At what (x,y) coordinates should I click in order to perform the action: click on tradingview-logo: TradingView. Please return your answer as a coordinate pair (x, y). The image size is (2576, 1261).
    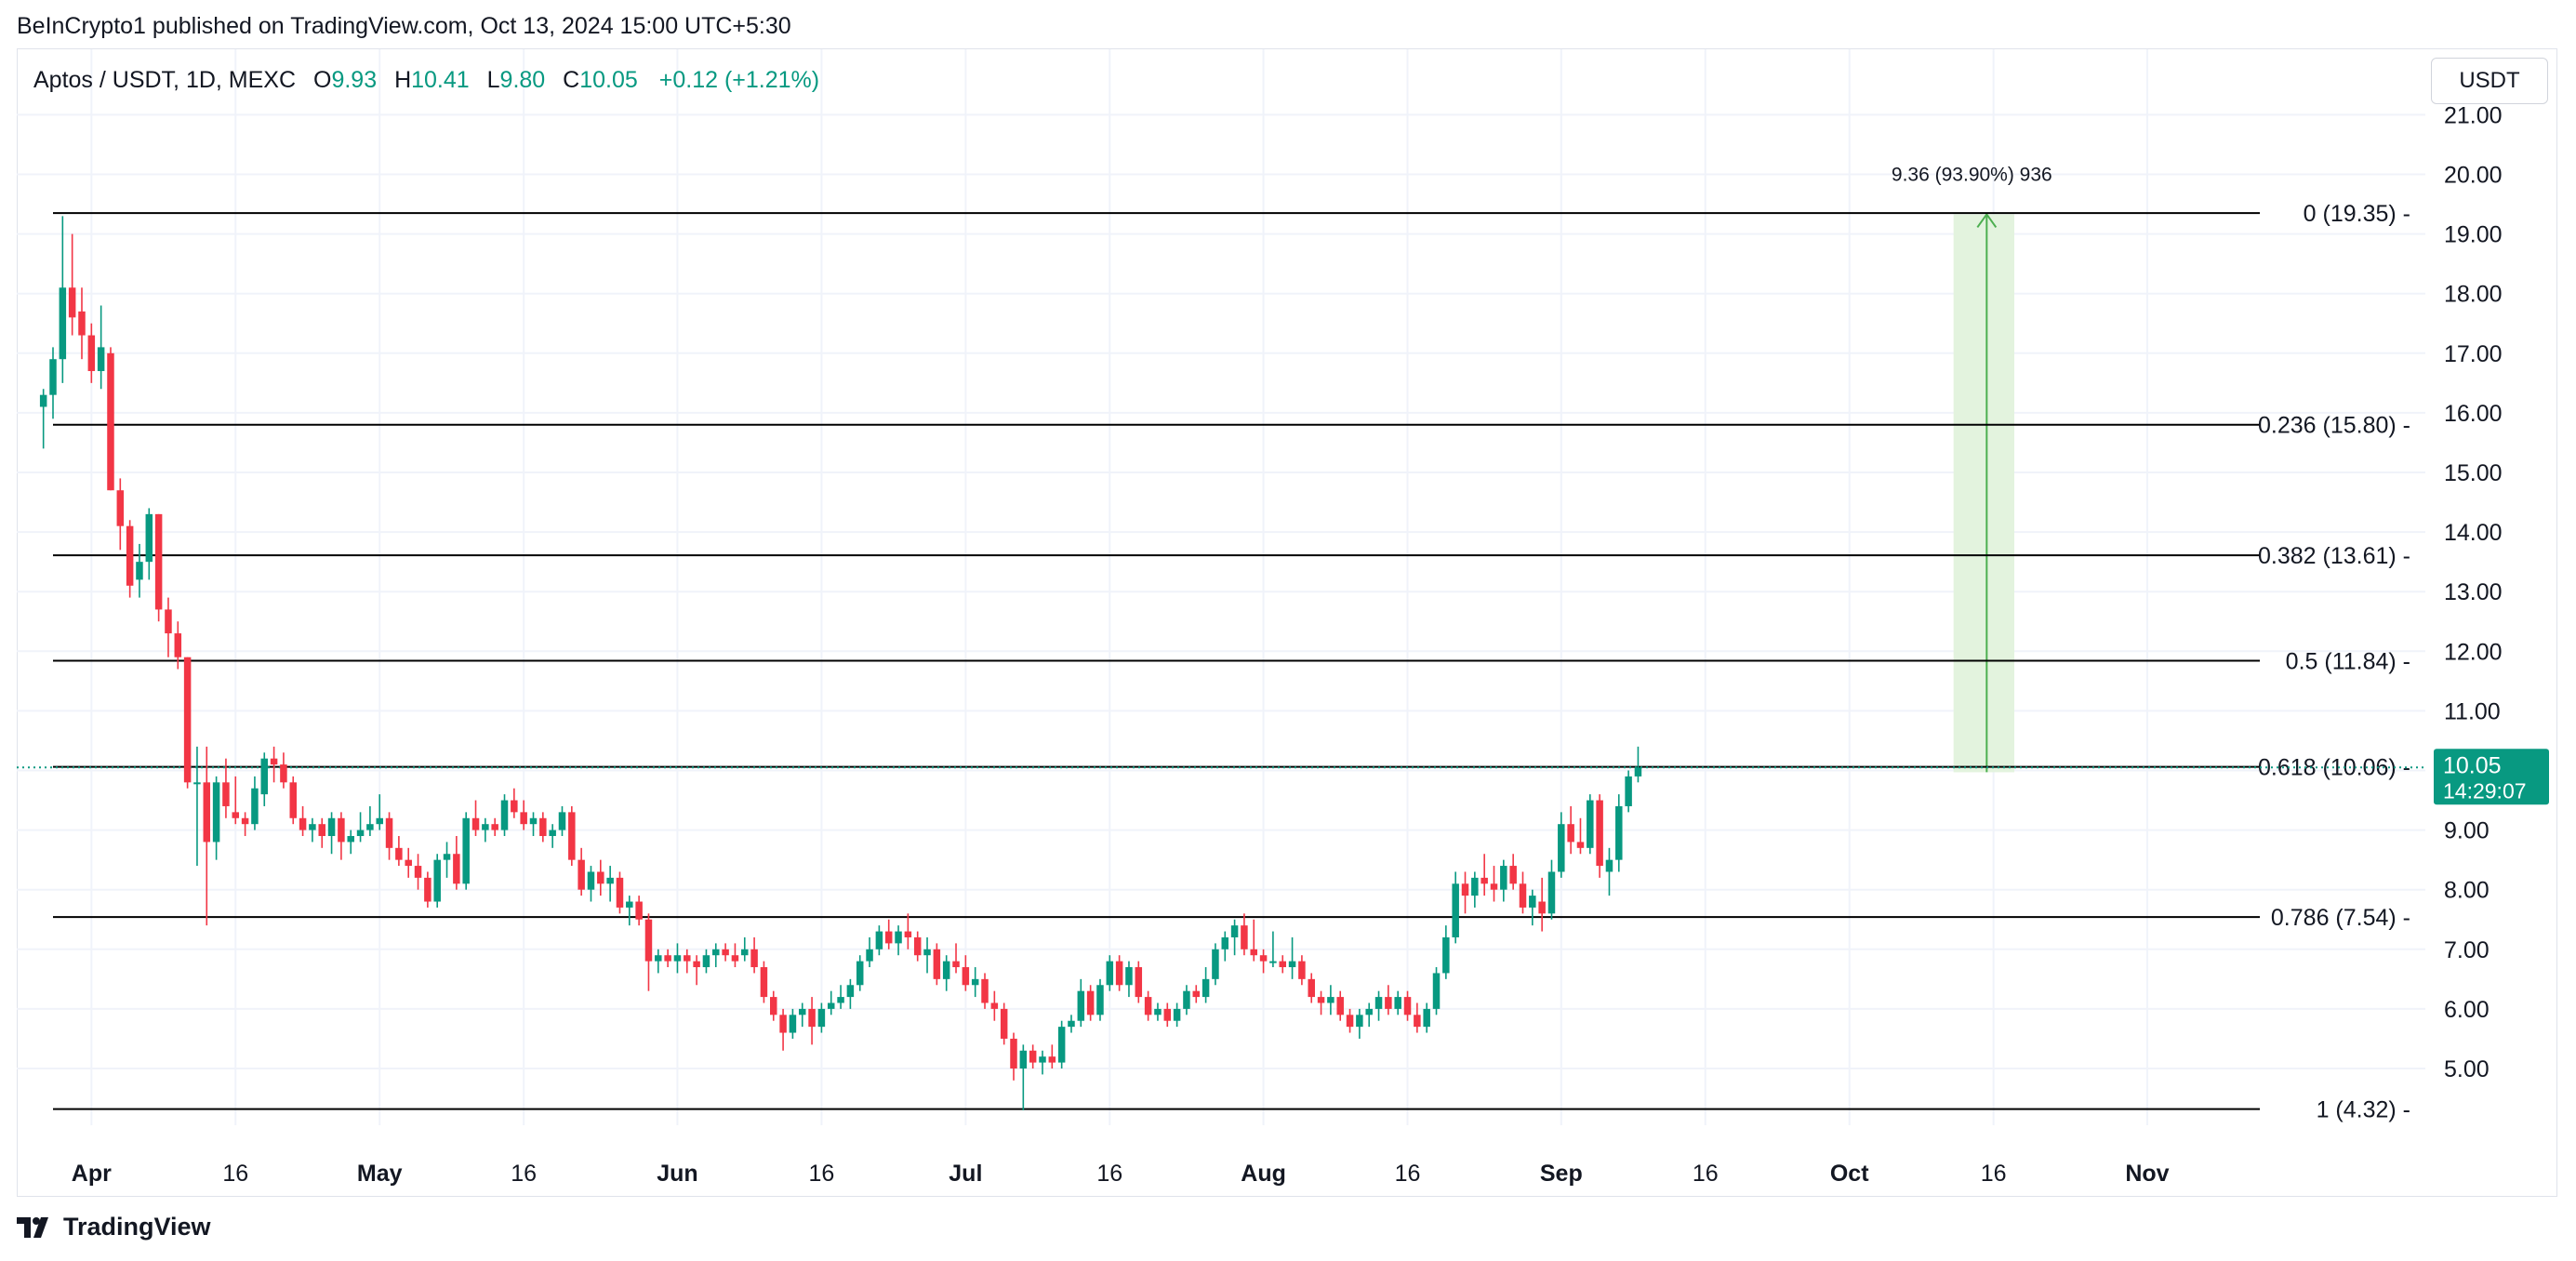
    Looking at the image, I should click on (114, 1227).